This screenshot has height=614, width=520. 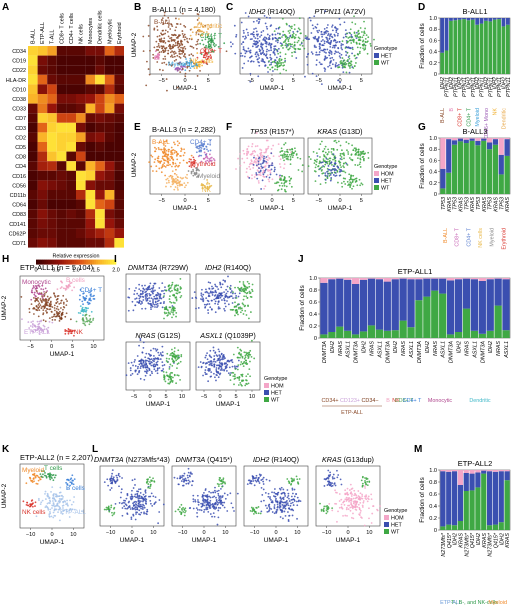 I want to click on bar-gene-label: NRAS, so click(x=467, y=348).